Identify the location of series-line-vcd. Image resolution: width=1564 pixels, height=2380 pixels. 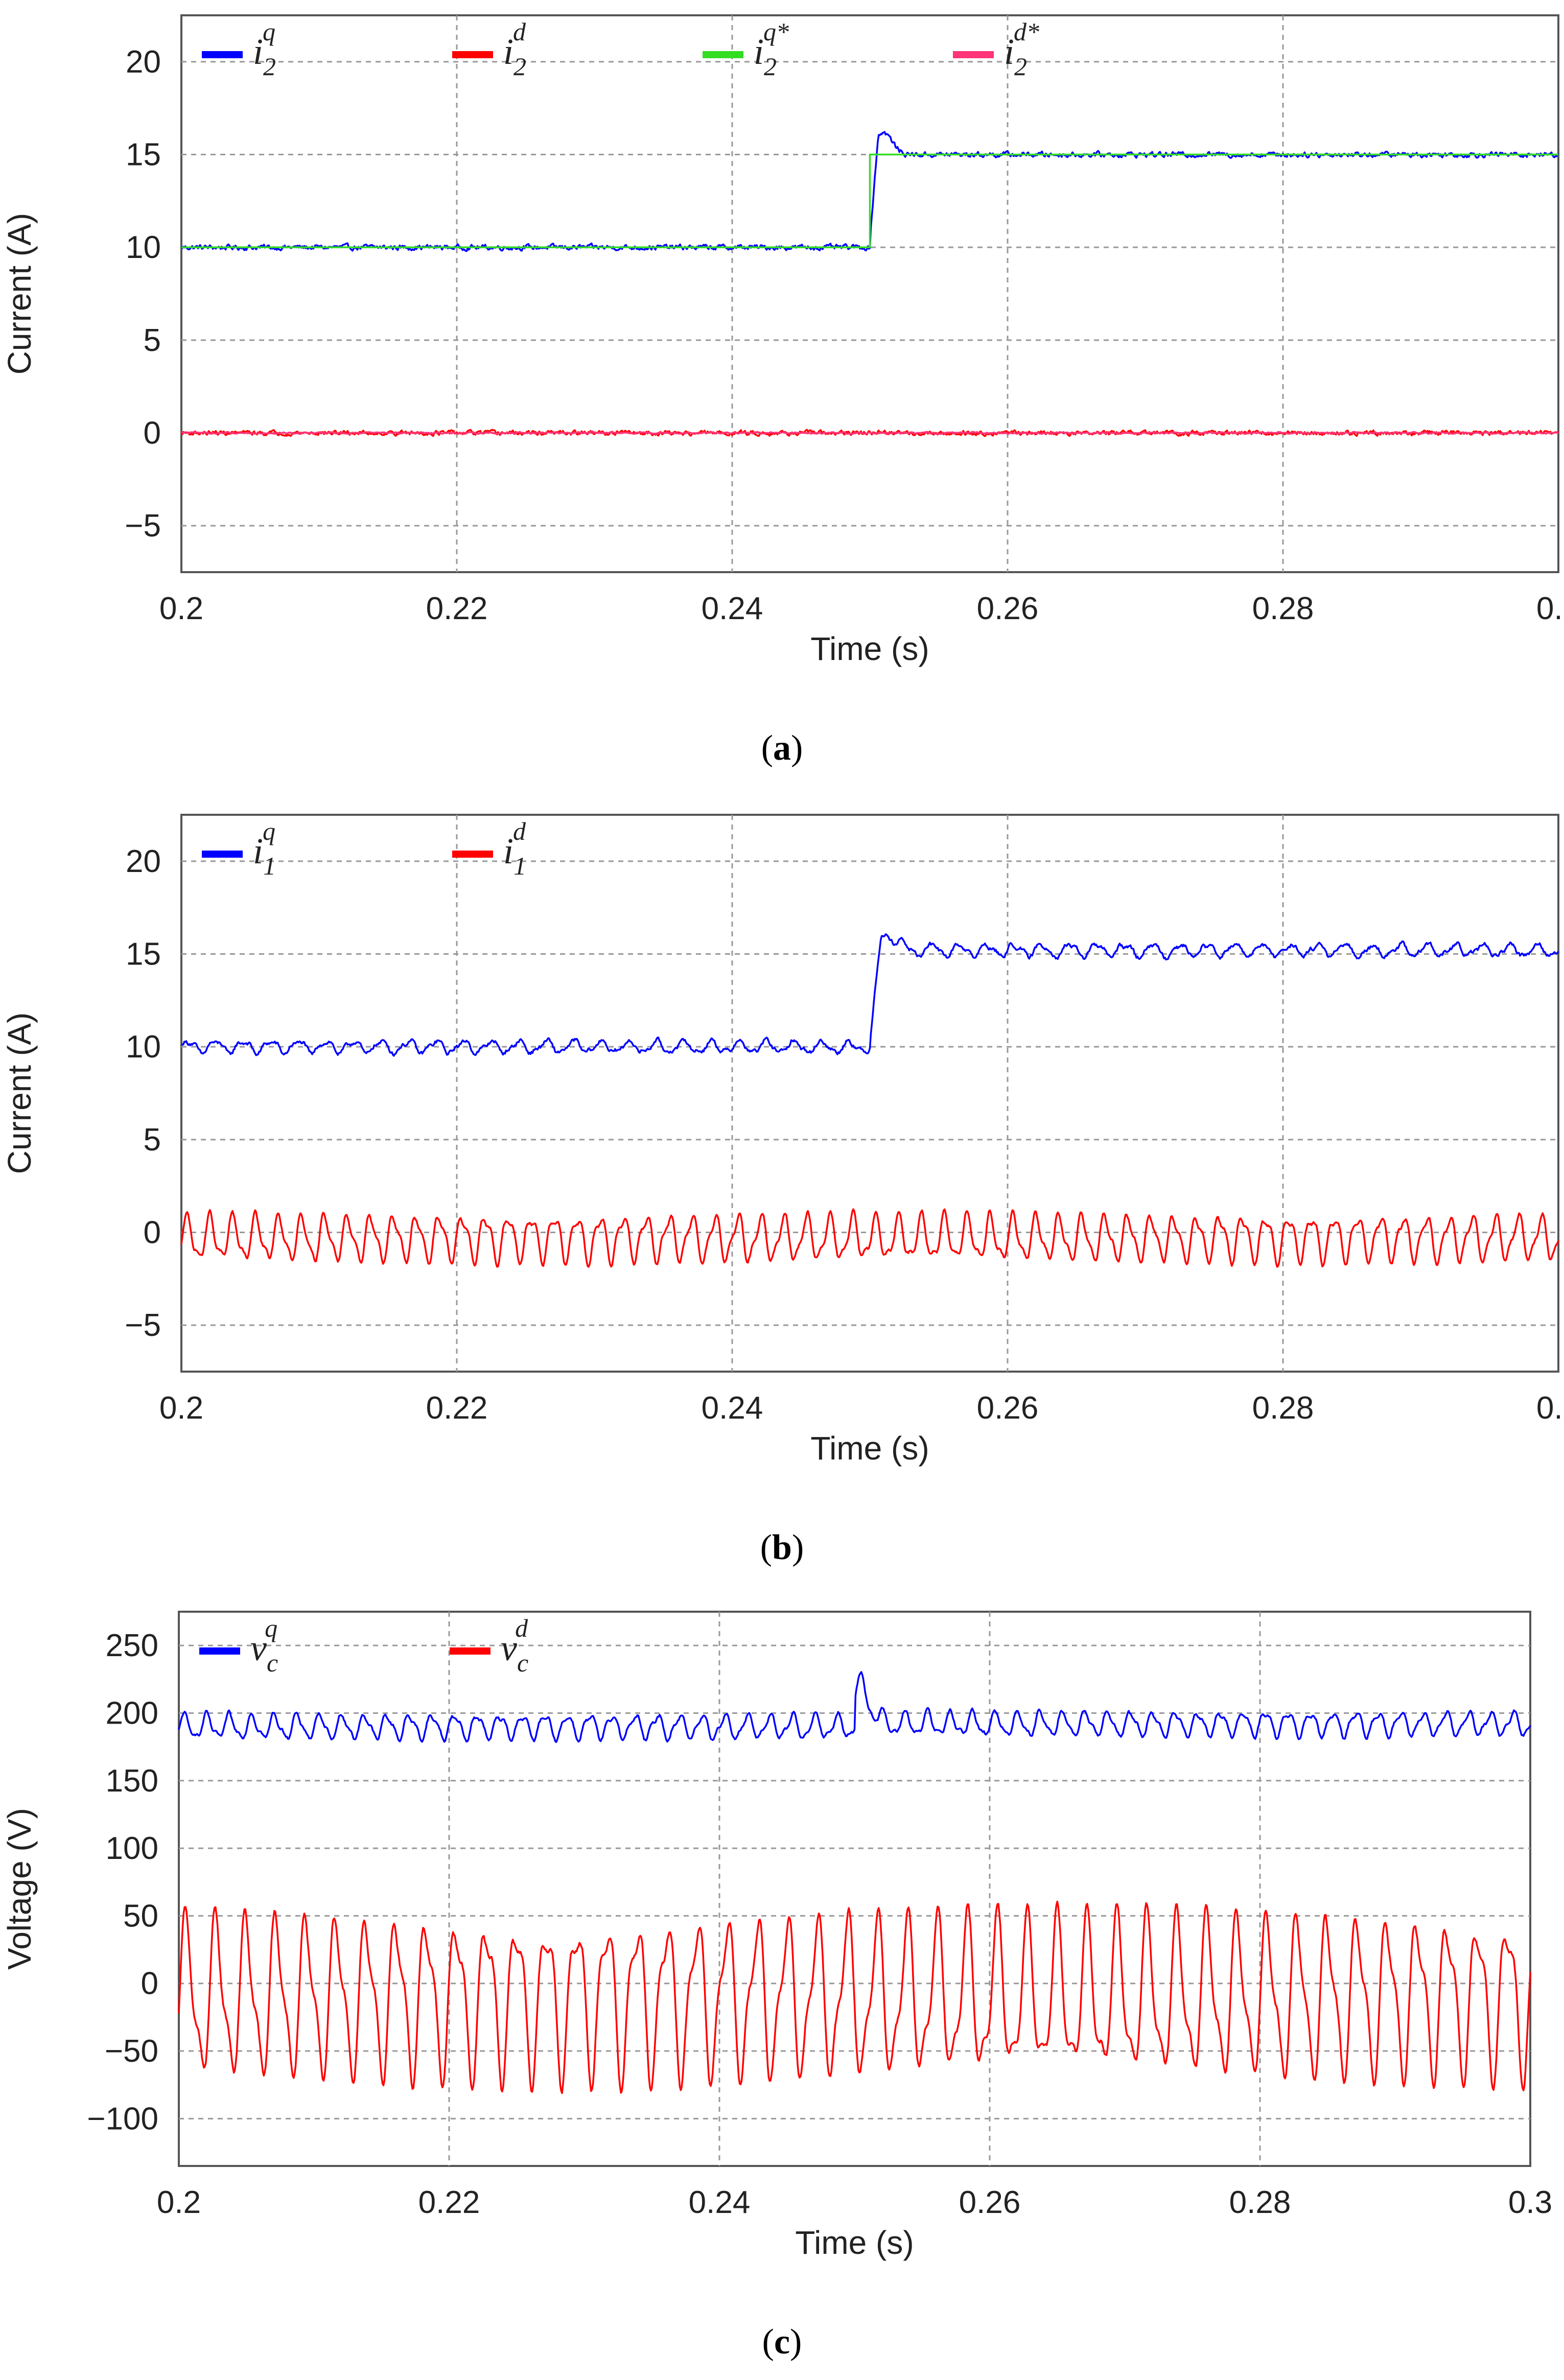
(854, 1997).